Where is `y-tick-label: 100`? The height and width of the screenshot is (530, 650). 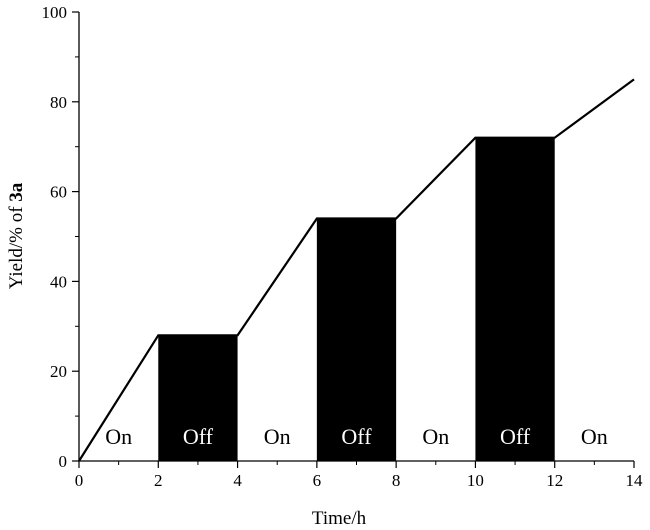 y-tick-label: 100 is located at coordinates (55, 12).